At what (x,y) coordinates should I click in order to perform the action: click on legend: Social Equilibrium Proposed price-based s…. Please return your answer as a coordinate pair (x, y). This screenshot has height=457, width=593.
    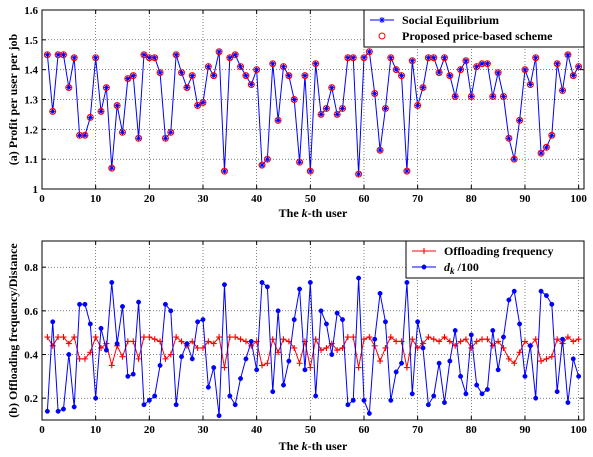
    Looking at the image, I should click on (474, 28).